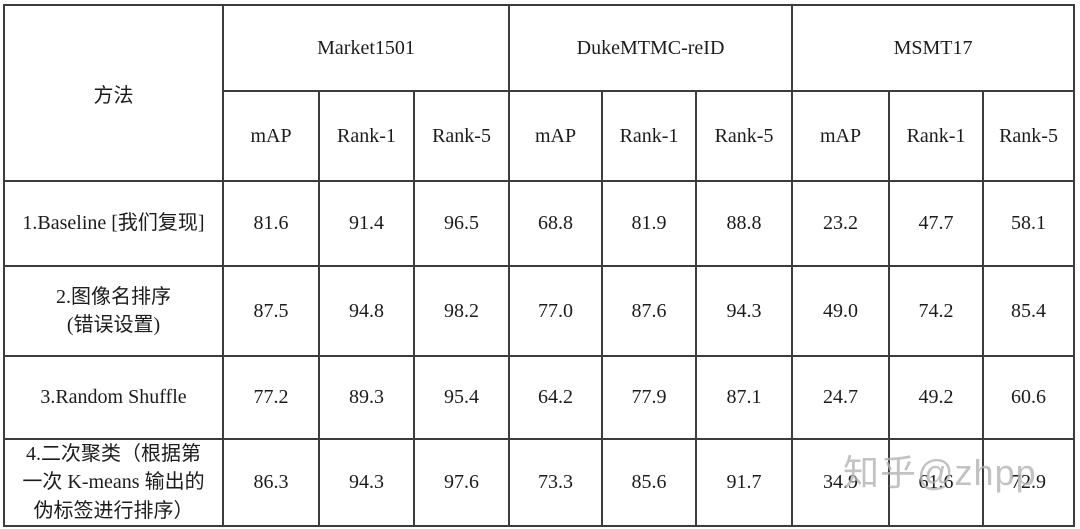  What do you see at coordinates (1029, 311) in the screenshot?
I see `value-cell: 85.4` at bounding box center [1029, 311].